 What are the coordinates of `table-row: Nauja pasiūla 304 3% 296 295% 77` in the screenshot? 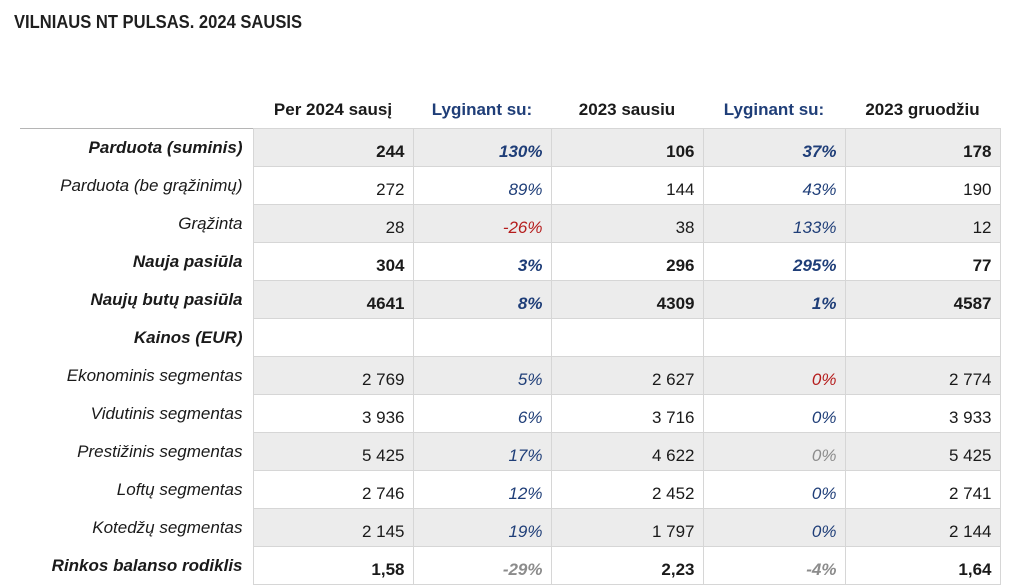 It's located at (510, 261).